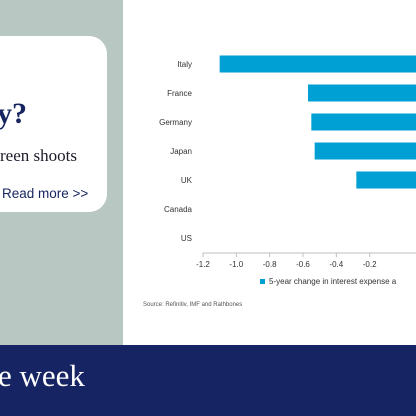 The width and height of the screenshot is (416, 416). Describe the element at coordinates (303, 264) in the screenshot. I see `x-tick-label: -0.6` at that location.